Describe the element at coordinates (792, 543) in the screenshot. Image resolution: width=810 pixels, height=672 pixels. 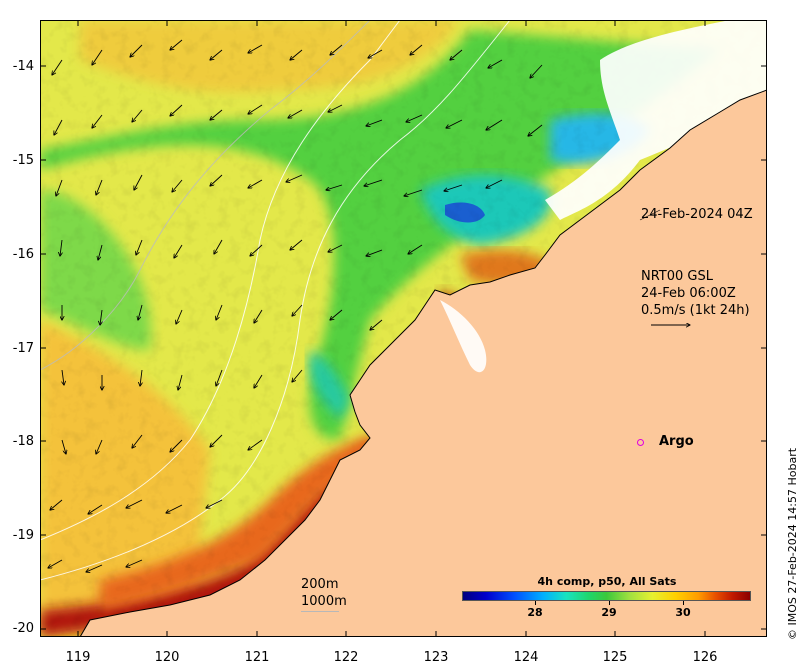
I see `credit-label: © IMOS 27-Feb-2024 14:57 Hobart` at that location.